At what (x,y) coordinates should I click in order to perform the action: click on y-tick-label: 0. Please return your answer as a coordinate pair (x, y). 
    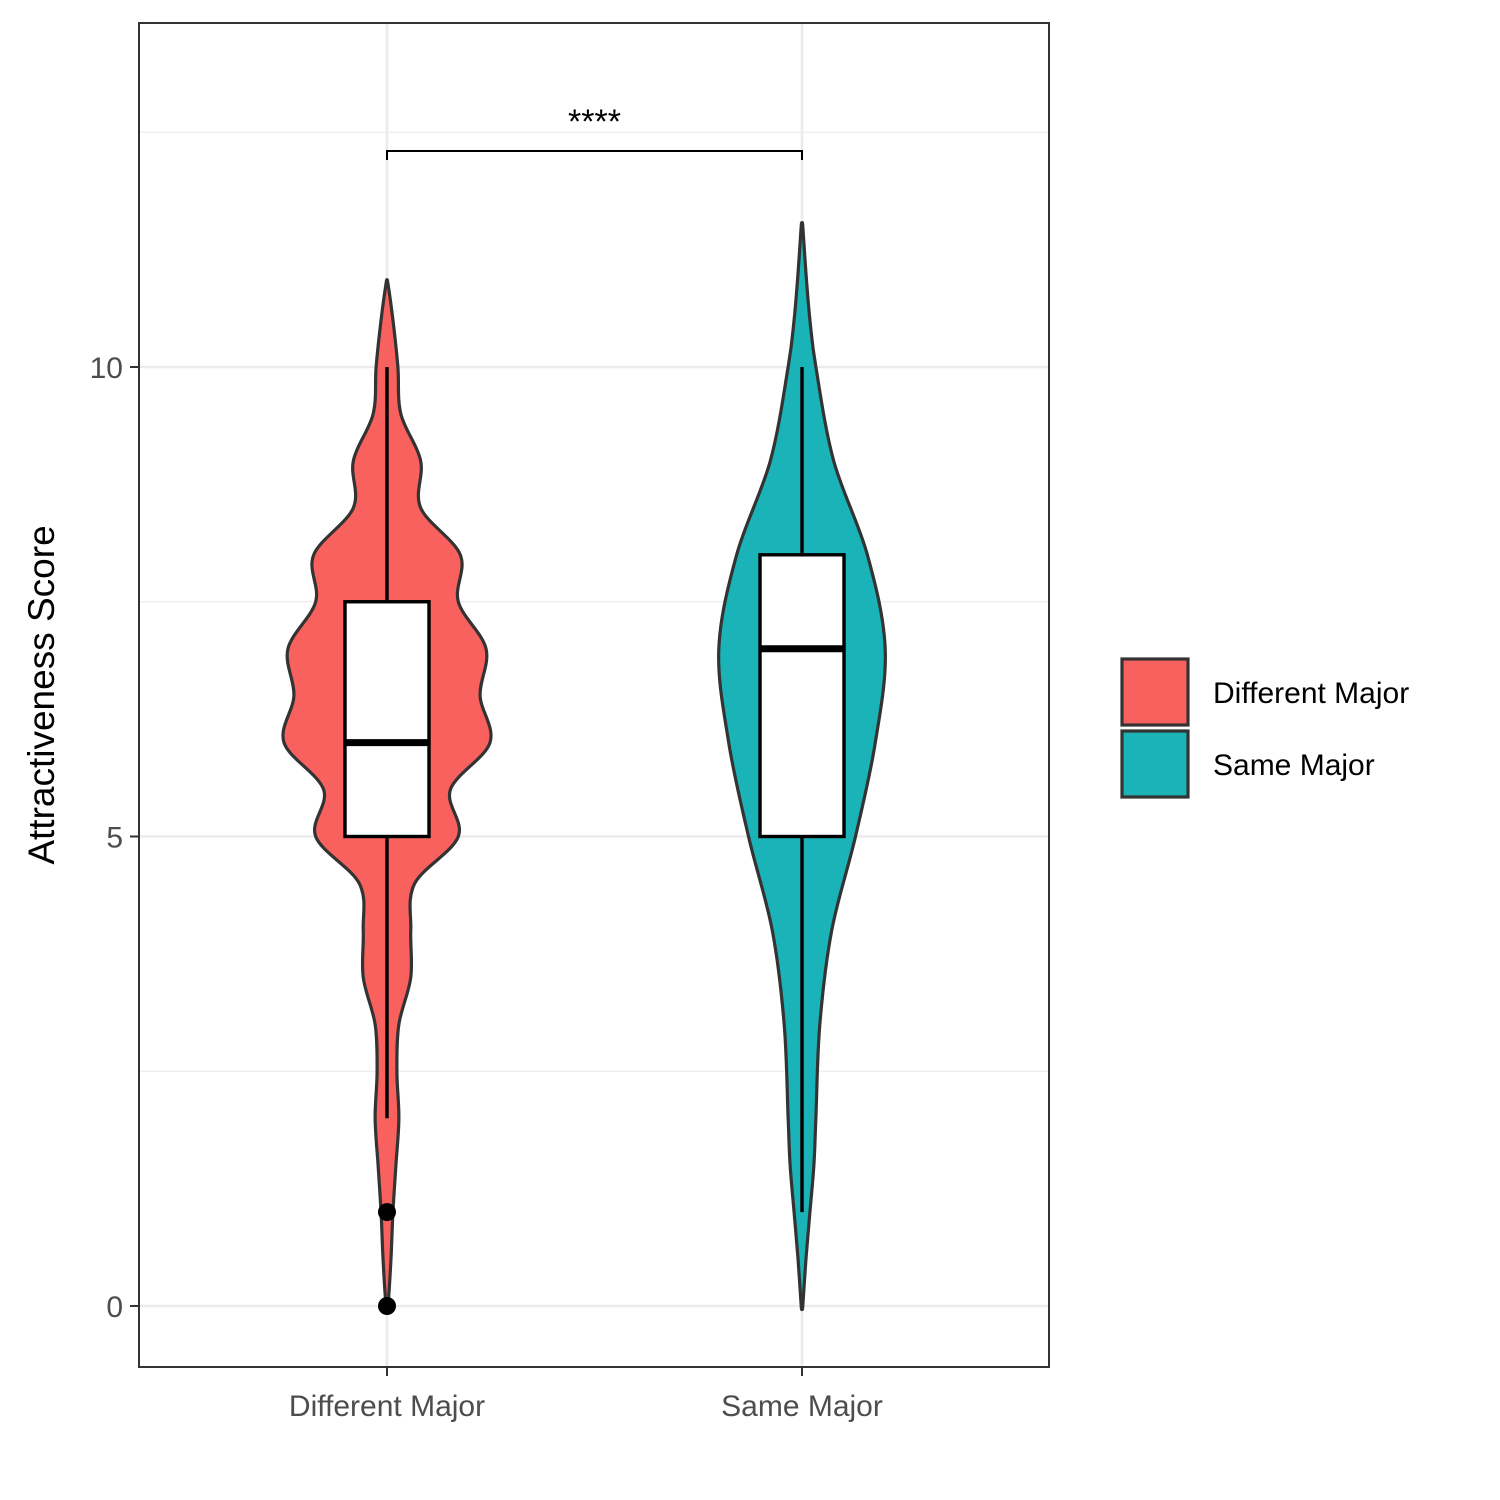
    Looking at the image, I should click on (114, 1307).